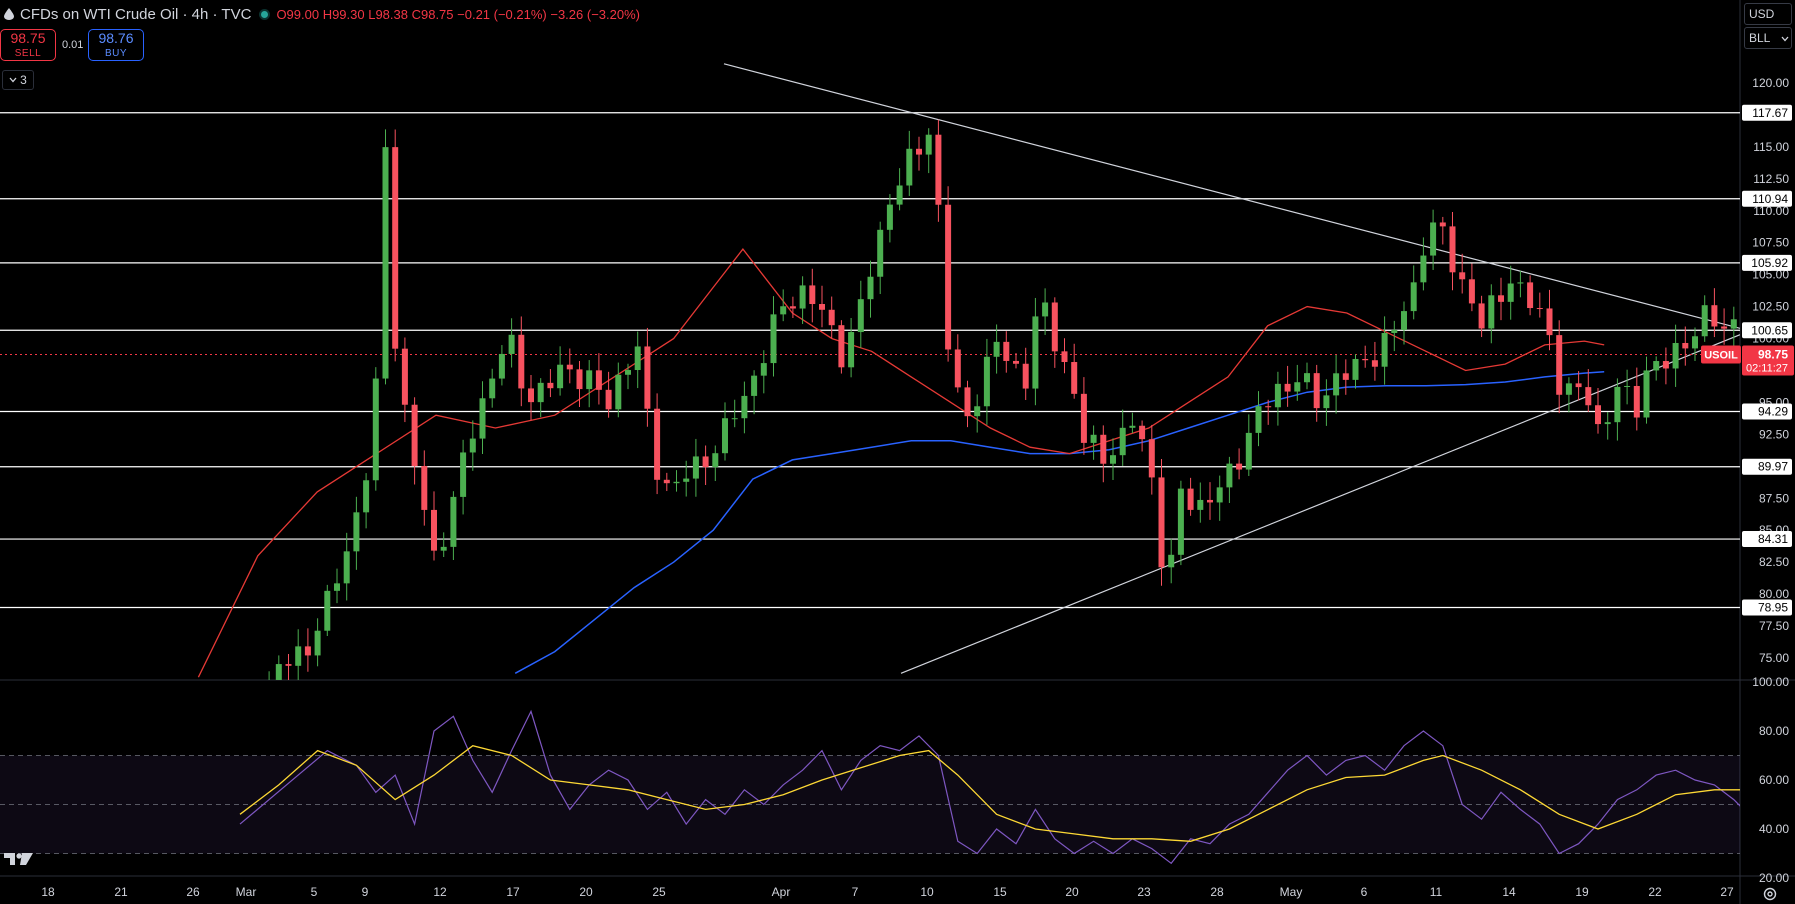  What do you see at coordinates (1774, 626) in the screenshot?
I see `price-tick-label: 77.50` at bounding box center [1774, 626].